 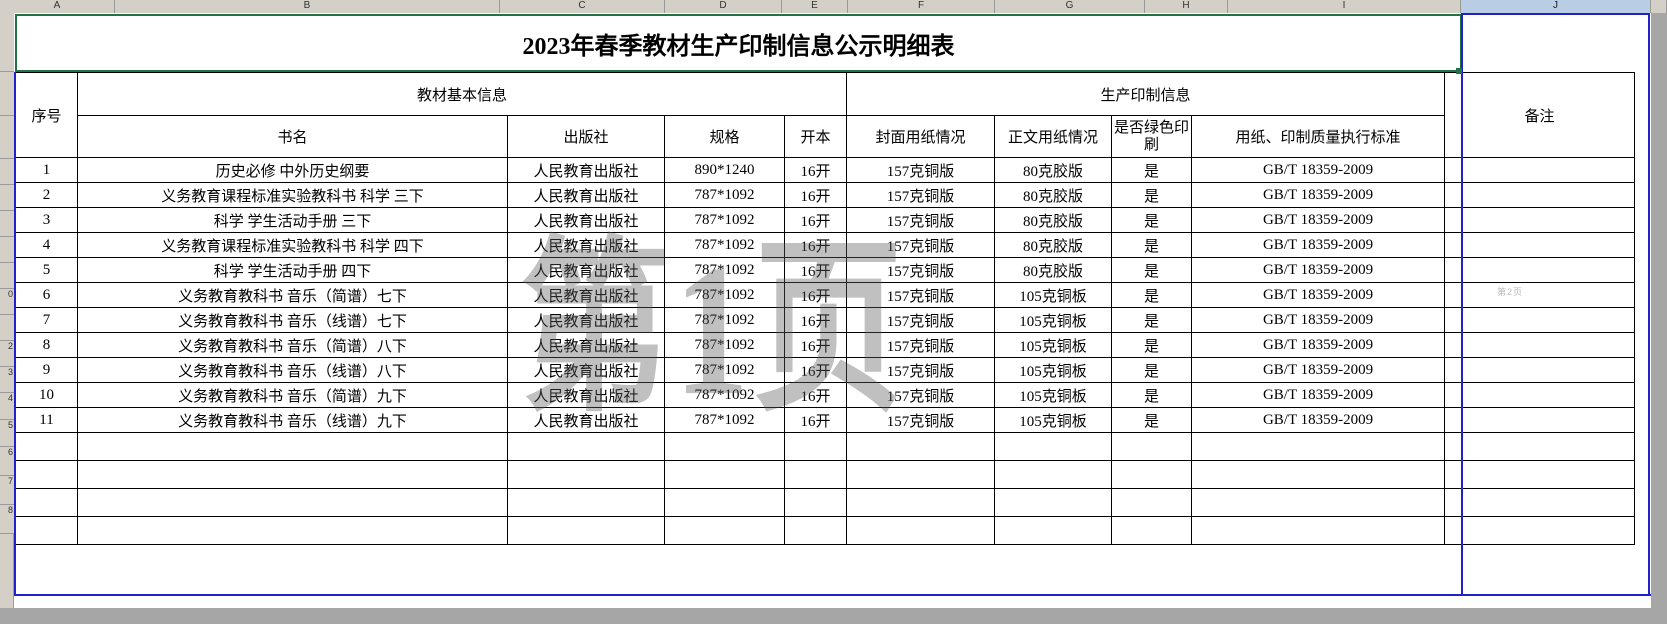 I want to click on cell-book-name: 义务教育教科书 音乐（线谱）八下, so click(x=292, y=370).